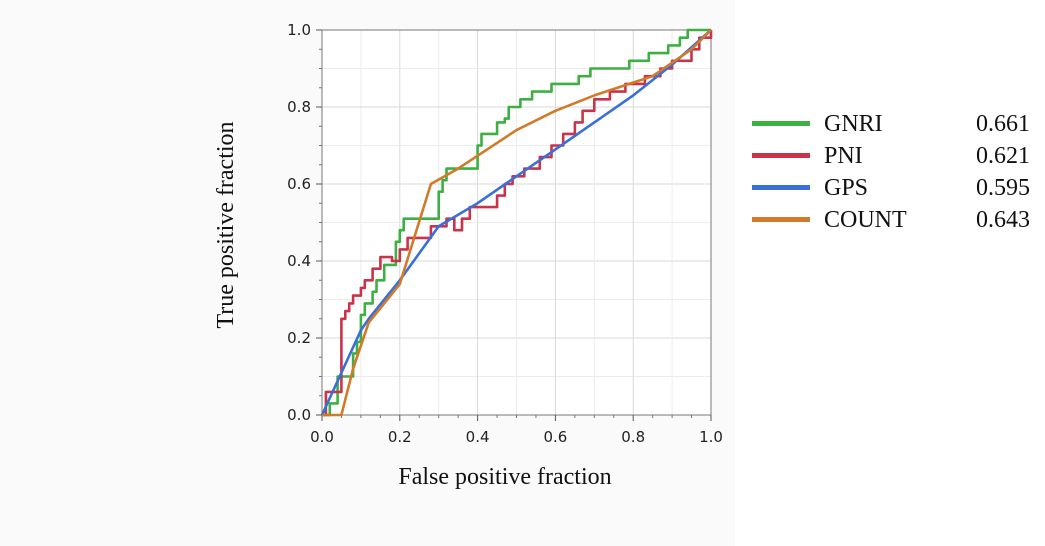  I want to click on legend-item-gnri: GNRI 0.661, so click(897, 124).